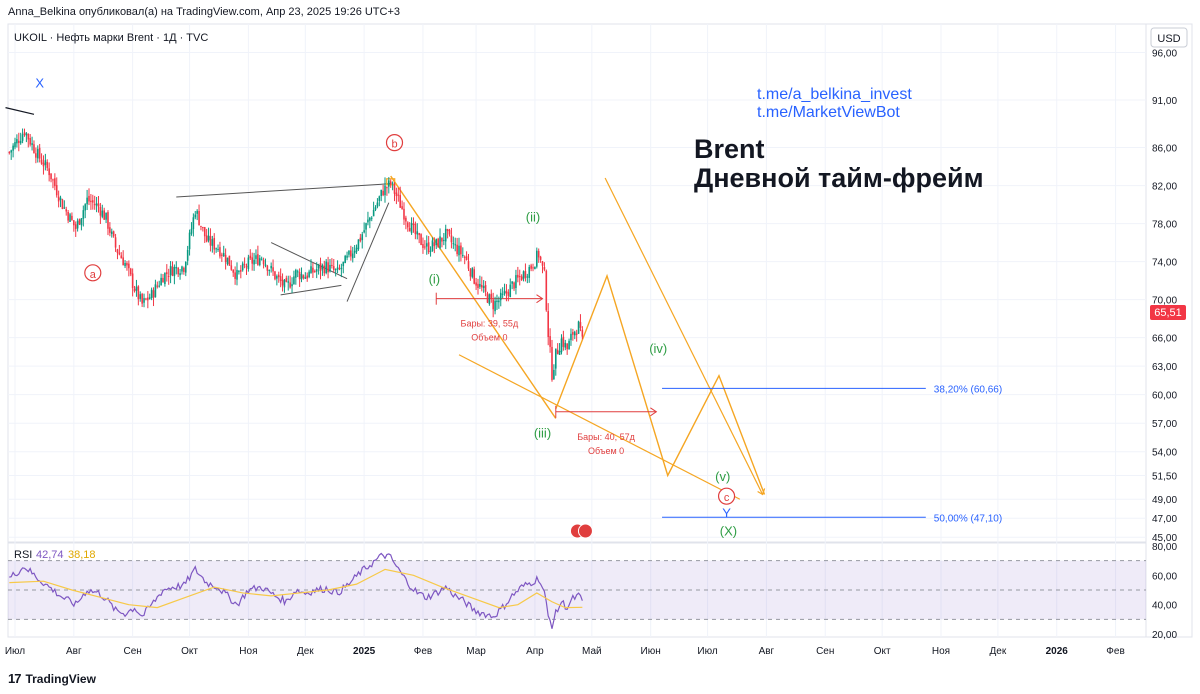  Describe the element at coordinates (20, 111) in the screenshot. I see `x-wave-line` at that location.